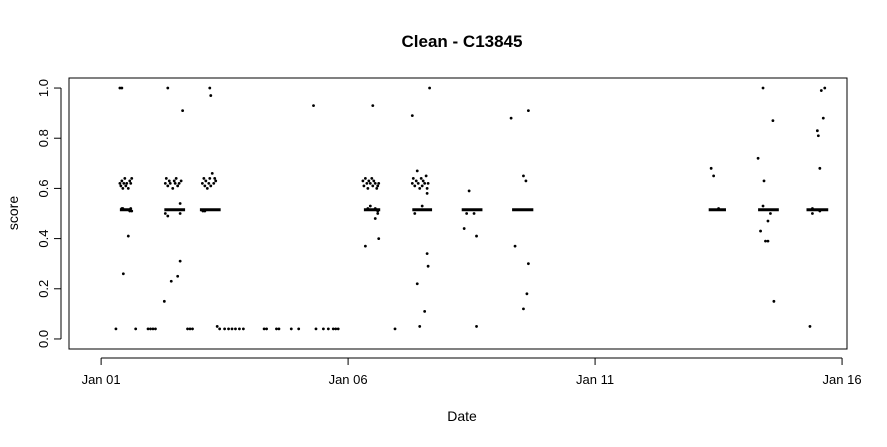 The width and height of the screenshot is (887, 447). I want to click on y-tick-label: 0.4, so click(43, 239).